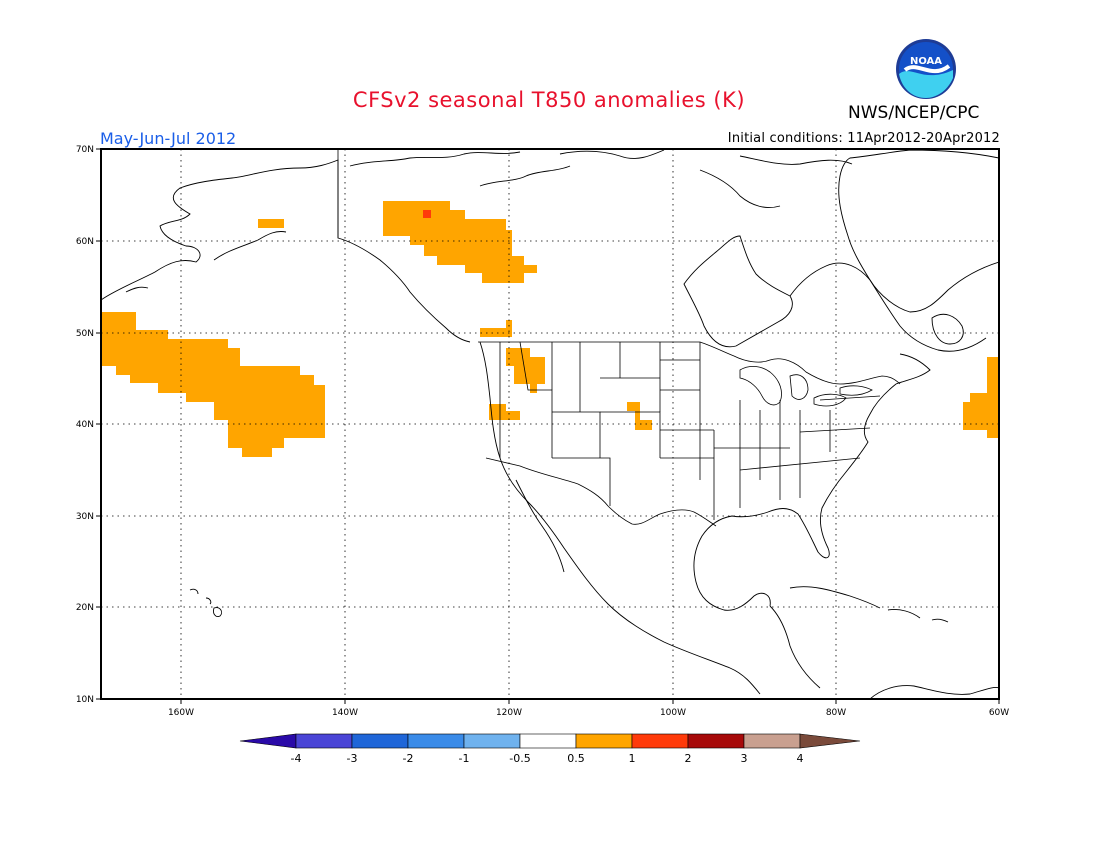 The image size is (1100, 850). What do you see at coordinates (519, 758) in the screenshot?
I see `colorbar-label: -0.5` at bounding box center [519, 758].